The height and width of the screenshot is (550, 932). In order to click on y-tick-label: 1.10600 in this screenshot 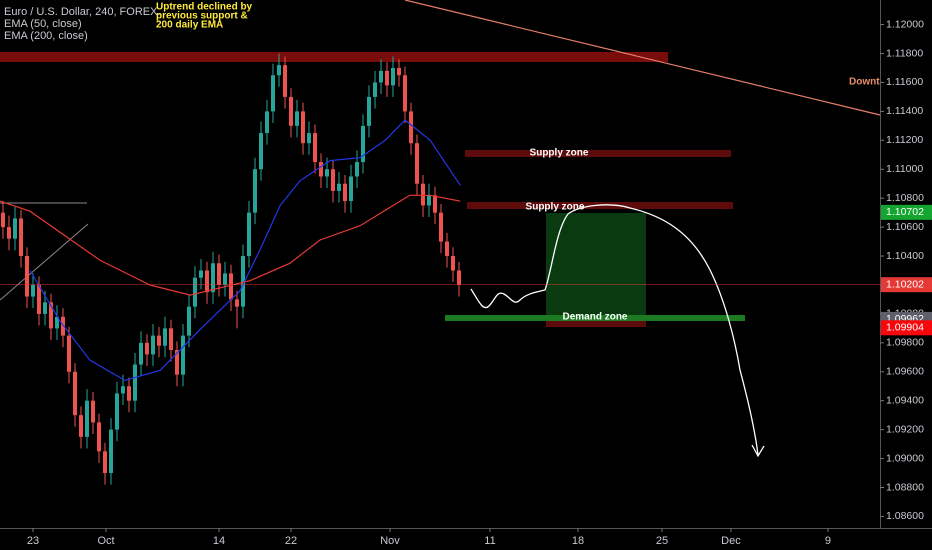, I will do `click(905, 227)`.